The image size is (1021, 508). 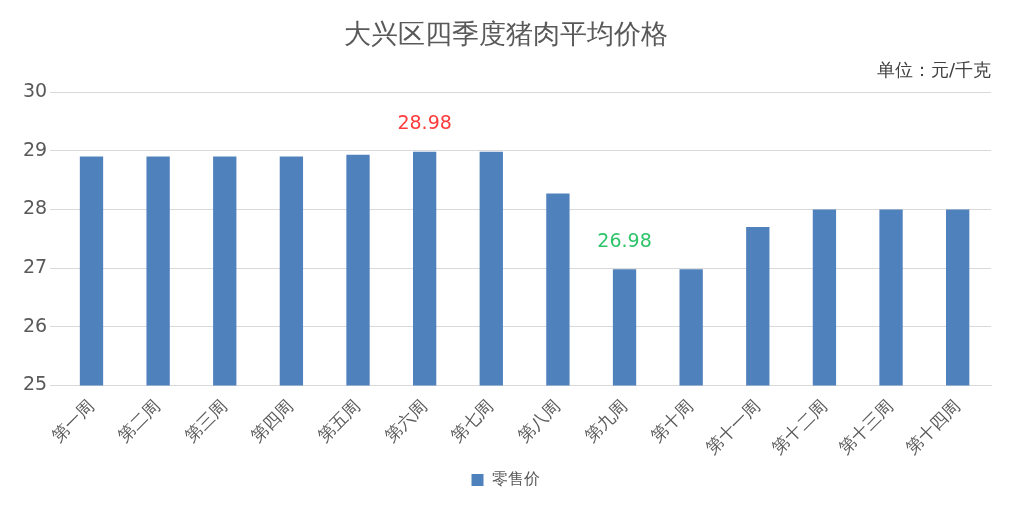 What do you see at coordinates (72, 420) in the screenshot?
I see `x-tick-label: 第一周` at bounding box center [72, 420].